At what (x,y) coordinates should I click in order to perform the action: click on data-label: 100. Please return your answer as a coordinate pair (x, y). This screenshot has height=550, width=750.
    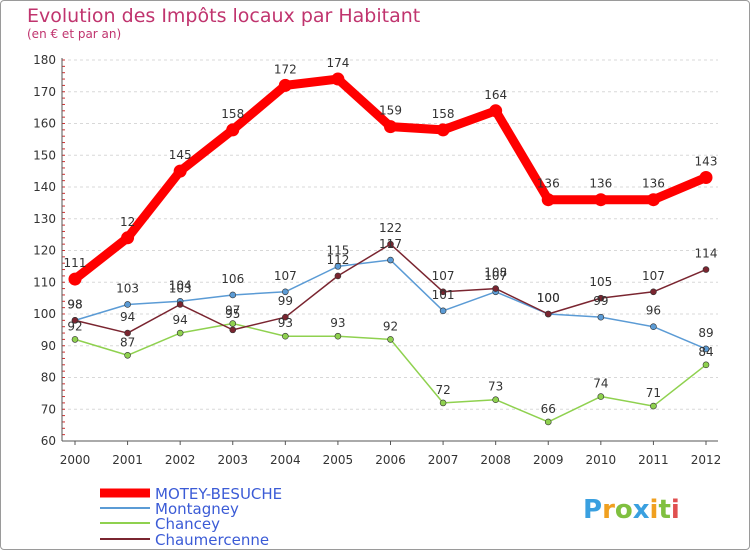
    Looking at the image, I should click on (548, 298).